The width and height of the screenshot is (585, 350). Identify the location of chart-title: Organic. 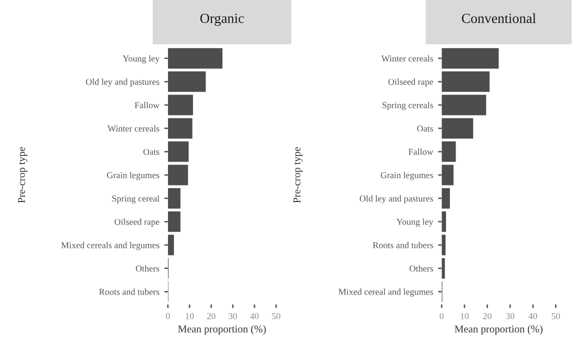
(222, 20).